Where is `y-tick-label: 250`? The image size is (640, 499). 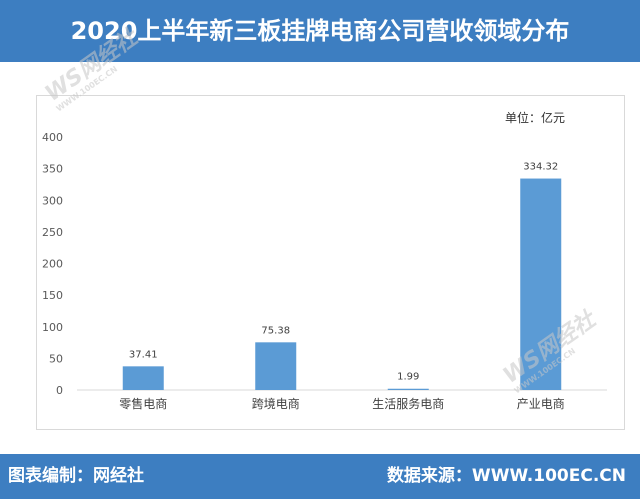 y-tick-label: 250 is located at coordinates (52, 232).